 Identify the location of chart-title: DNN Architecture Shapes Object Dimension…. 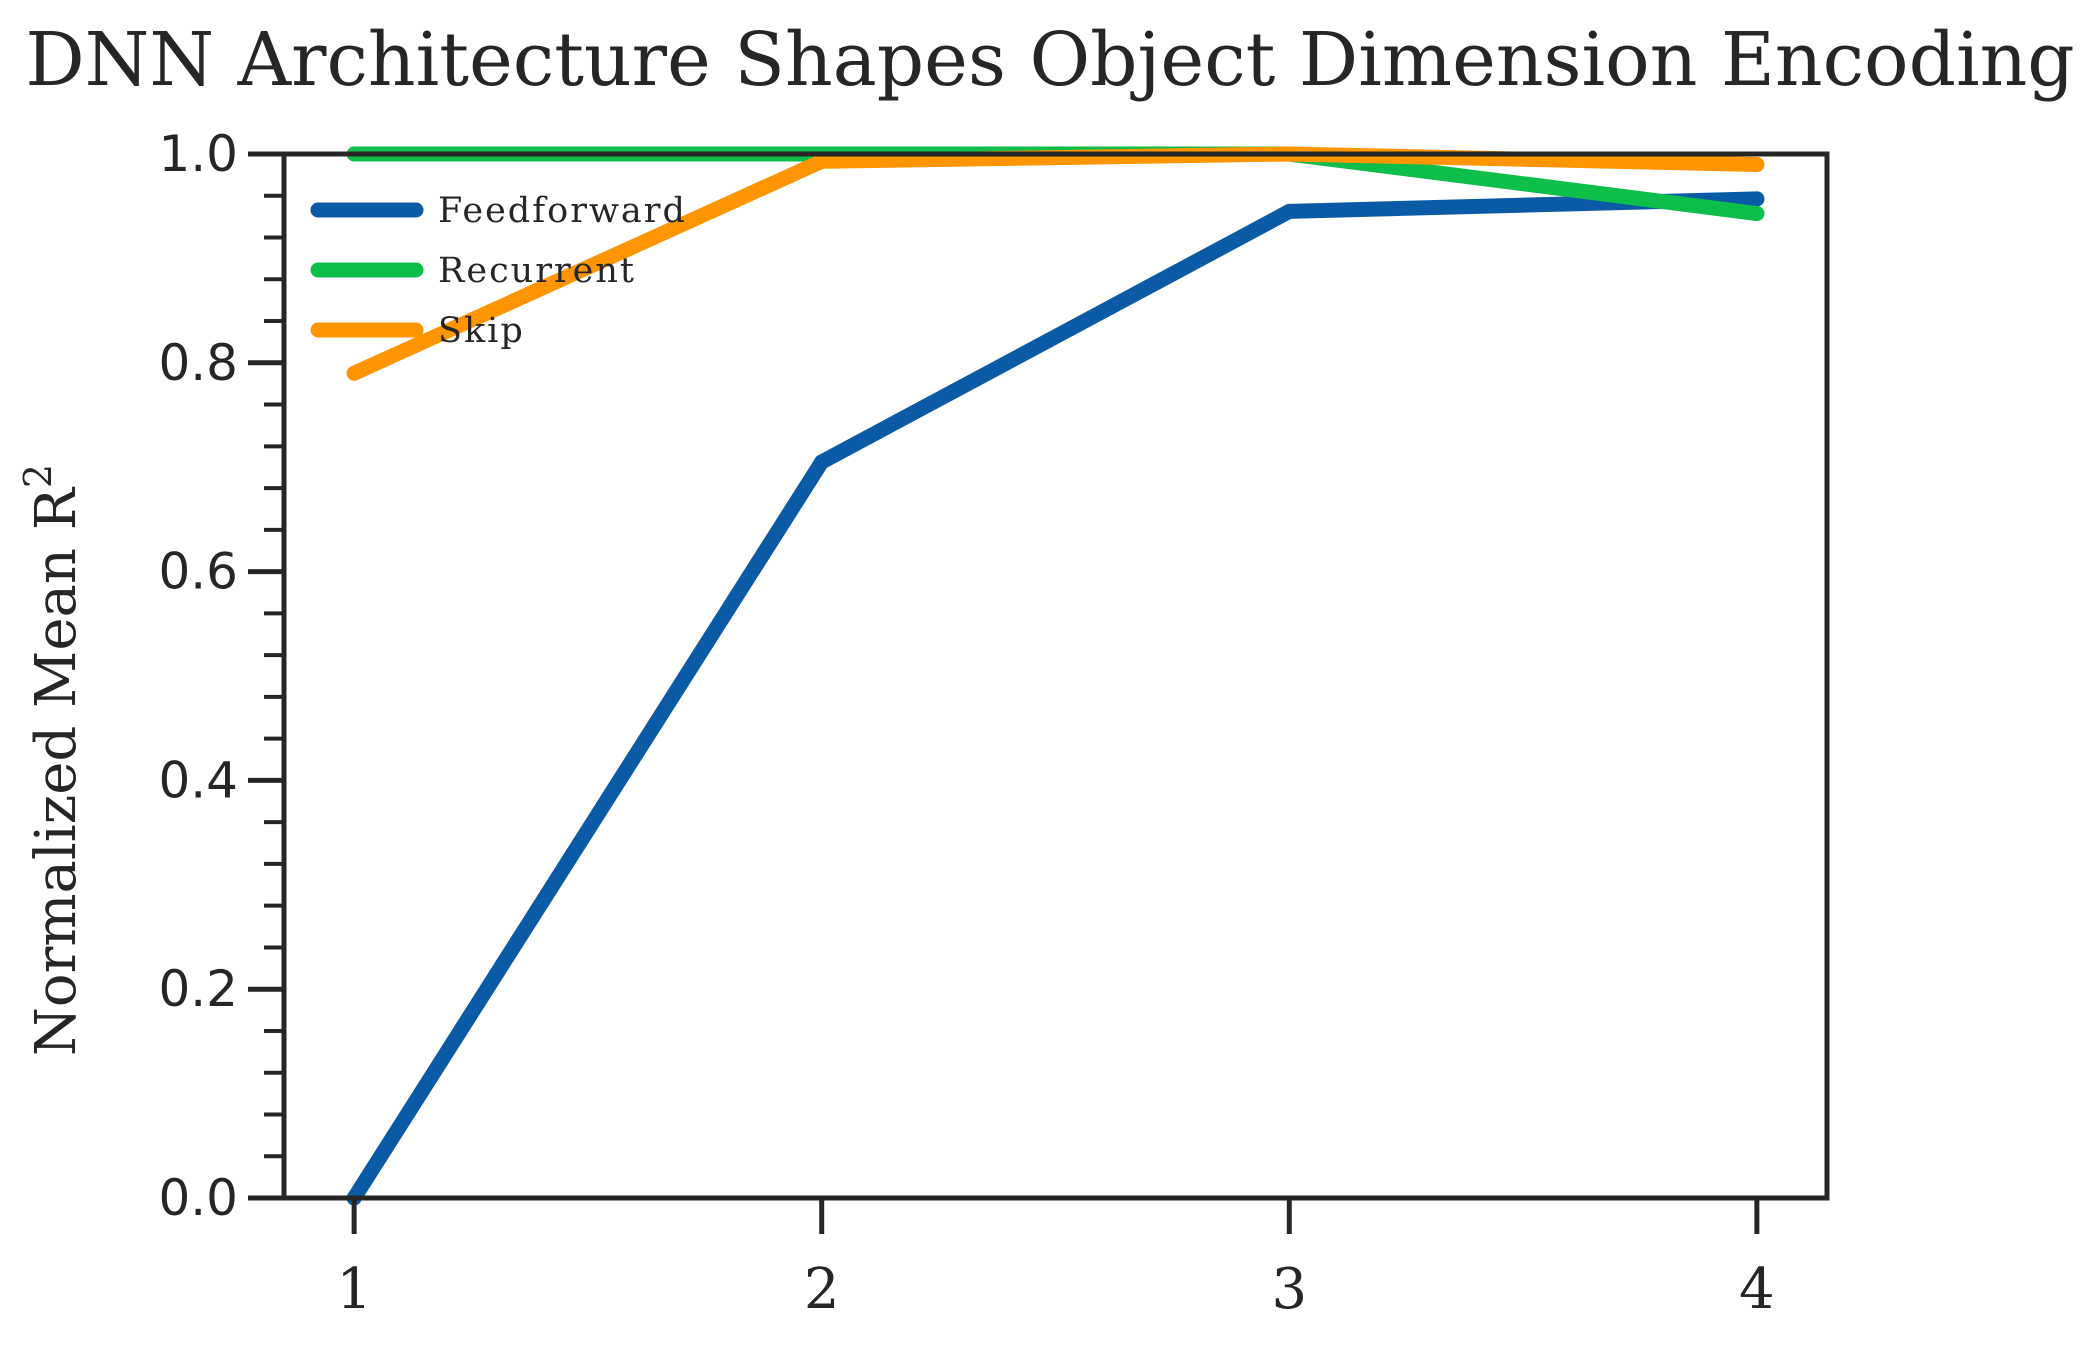
(1049, 60).